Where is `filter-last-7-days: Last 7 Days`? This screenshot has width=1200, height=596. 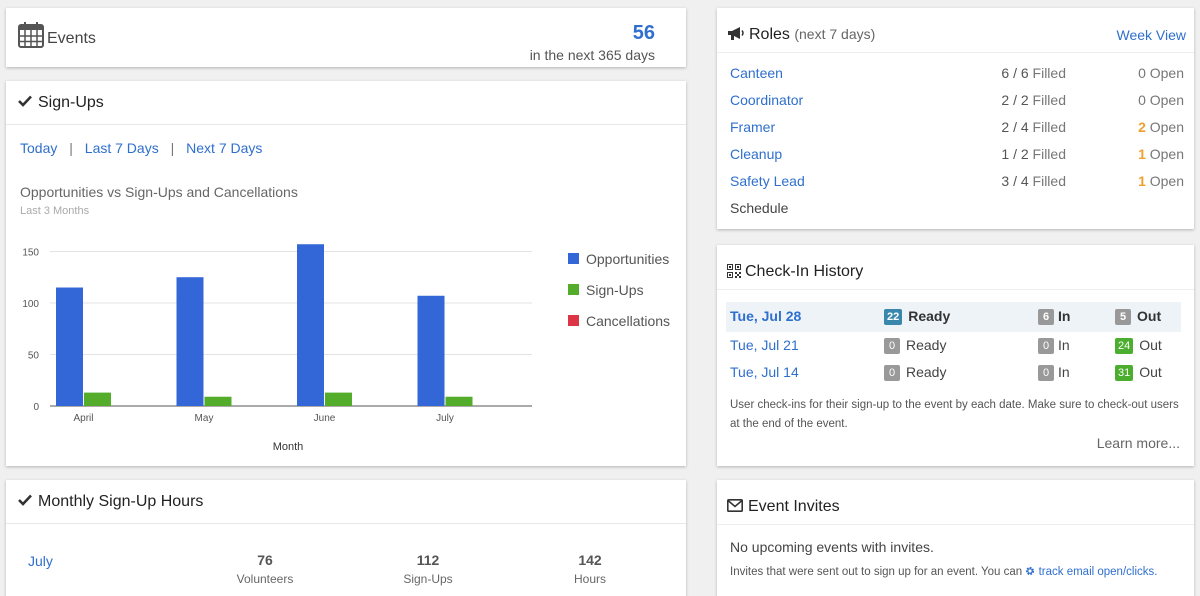 filter-last-7-days: Last 7 Days is located at coordinates (121, 148).